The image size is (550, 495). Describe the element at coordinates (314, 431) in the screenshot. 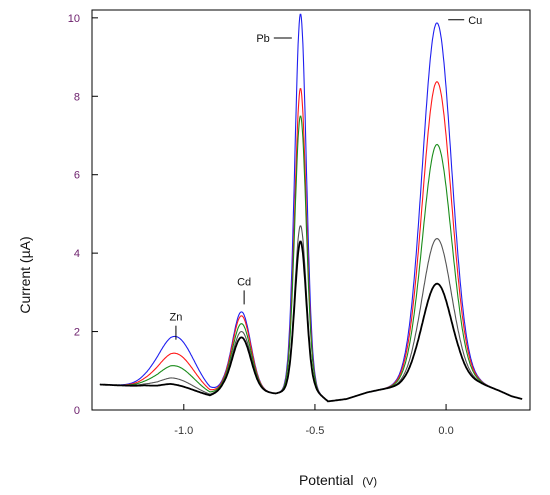

I see `x-tick-label: -0.5` at that location.